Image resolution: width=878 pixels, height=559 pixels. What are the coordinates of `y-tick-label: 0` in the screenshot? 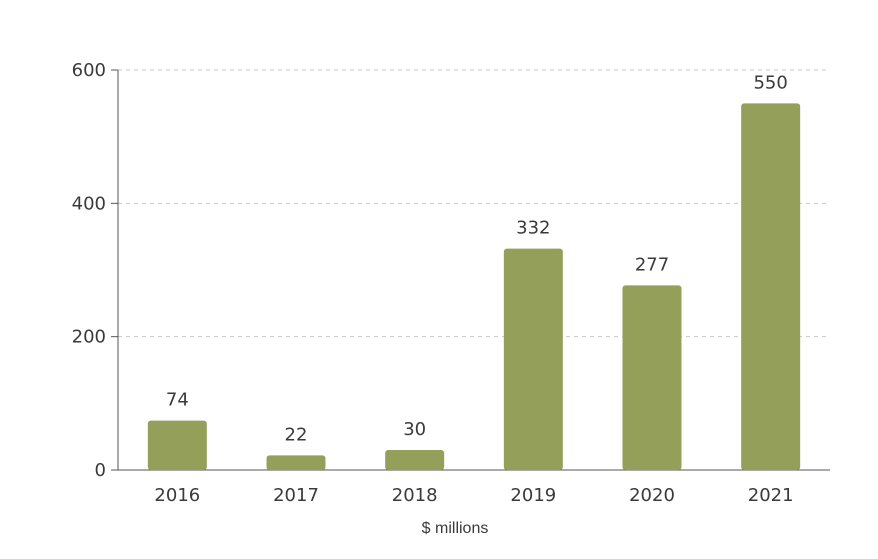 It's located at (100, 470).